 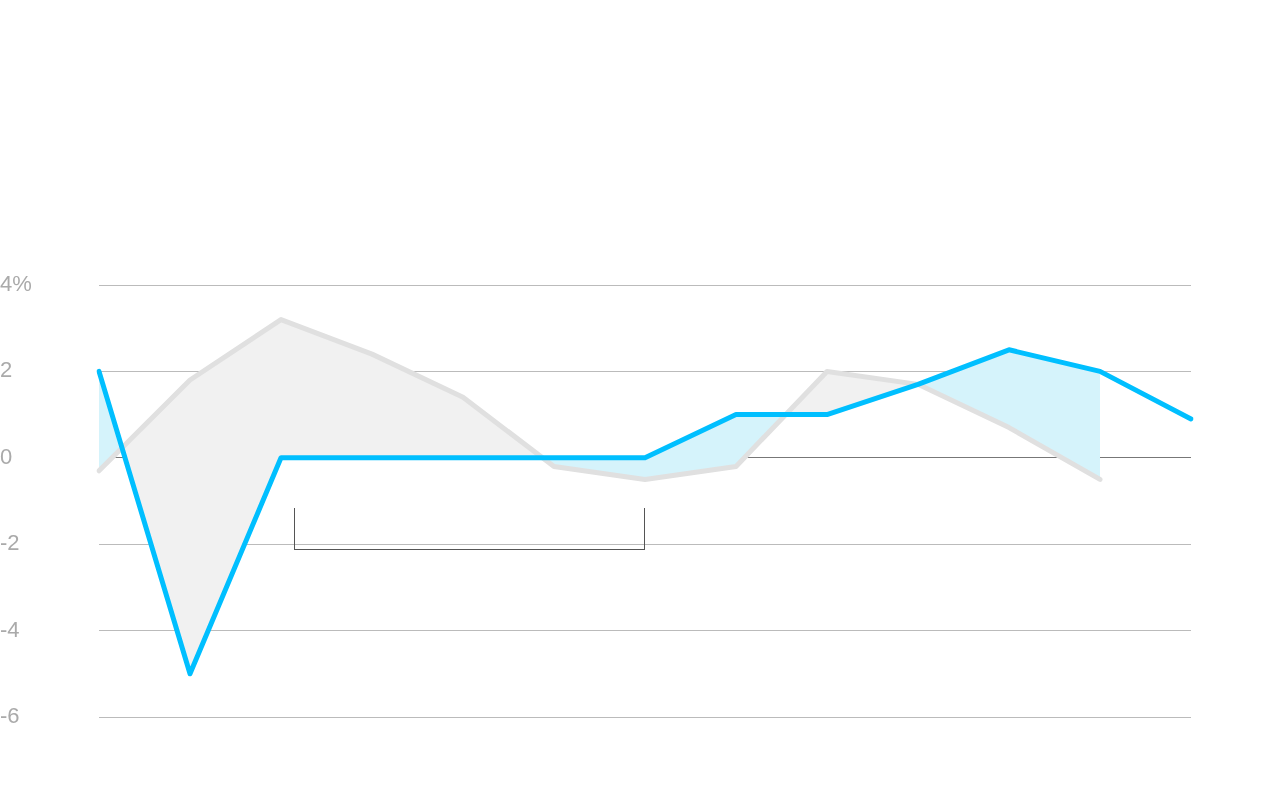 What do you see at coordinates (6, 456) in the screenshot?
I see `y-tick-label: 0` at bounding box center [6, 456].